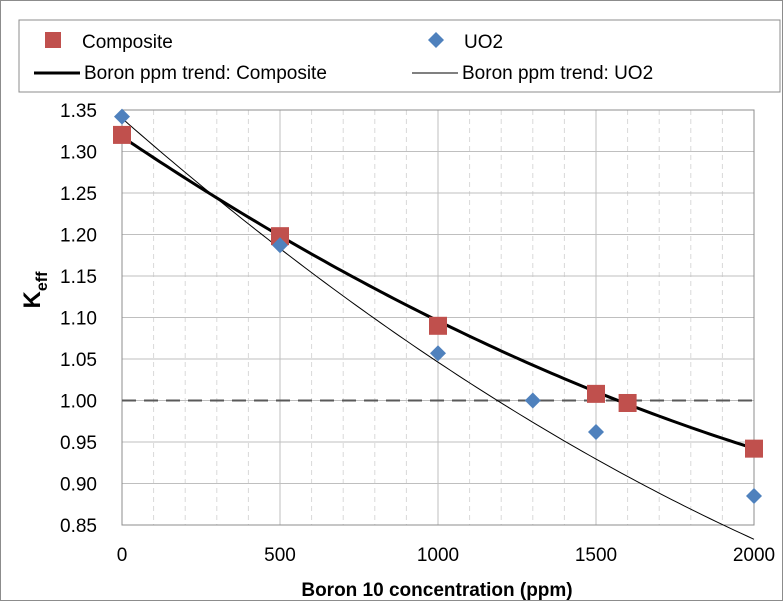  I want to click on legend-marker-composite, so click(53, 40).